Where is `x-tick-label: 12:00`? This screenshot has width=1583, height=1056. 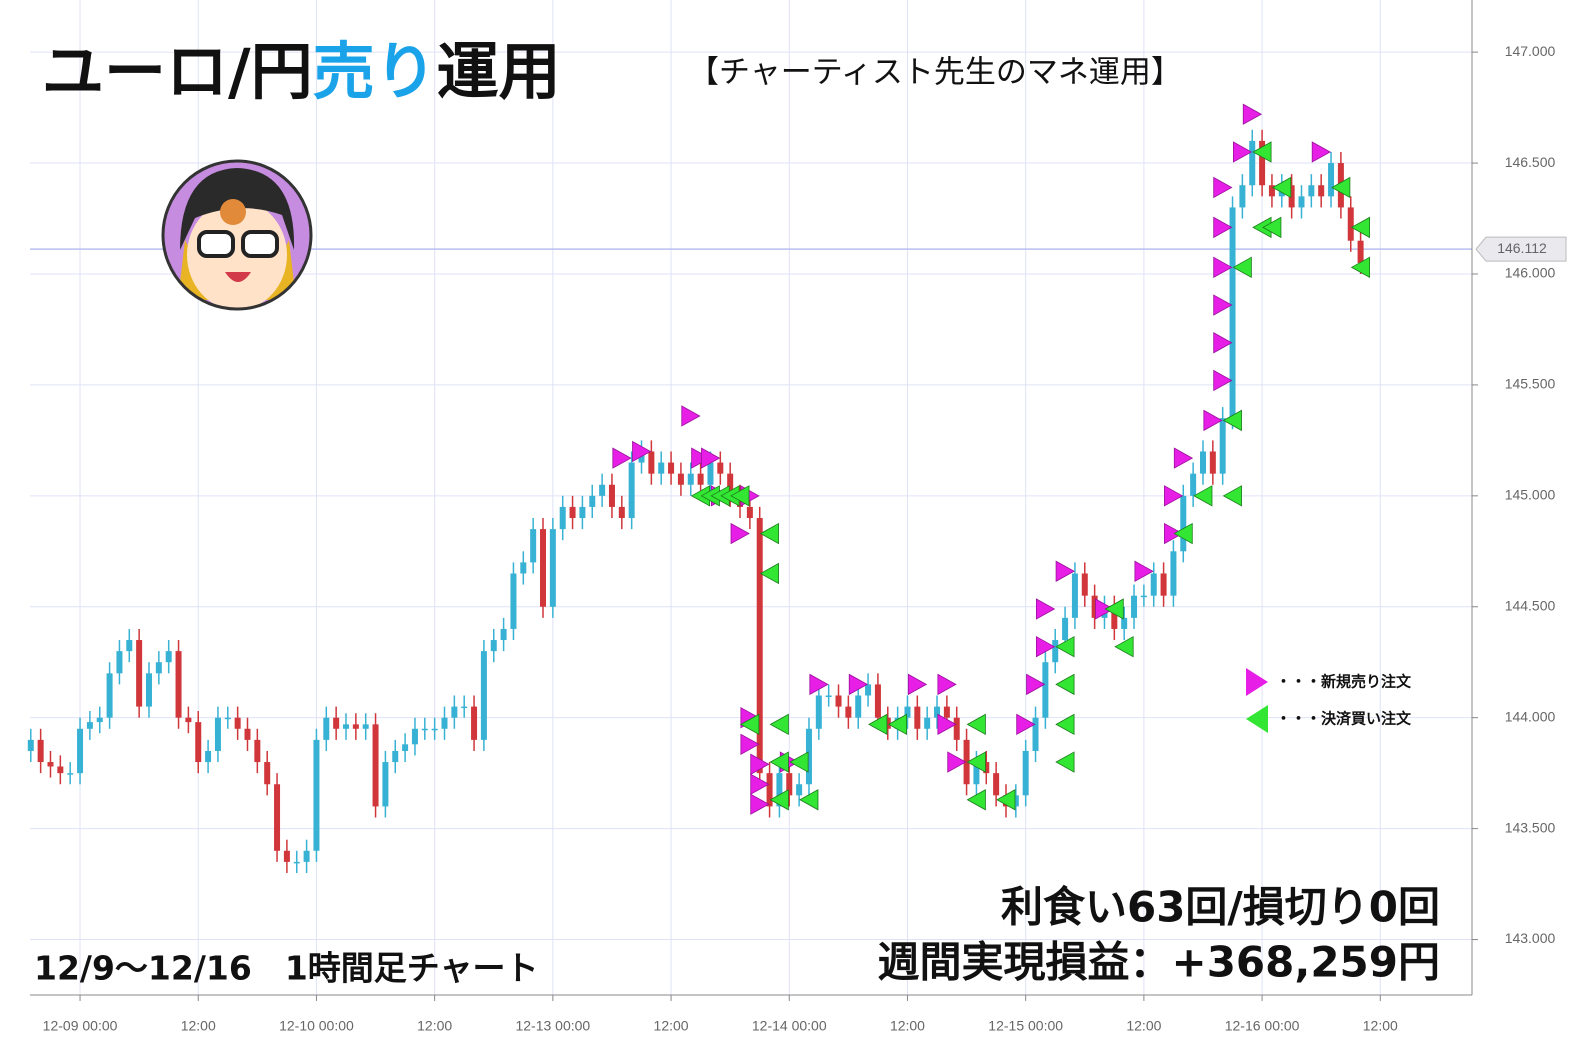
x-tick-label: 12:00 is located at coordinates (198, 1026).